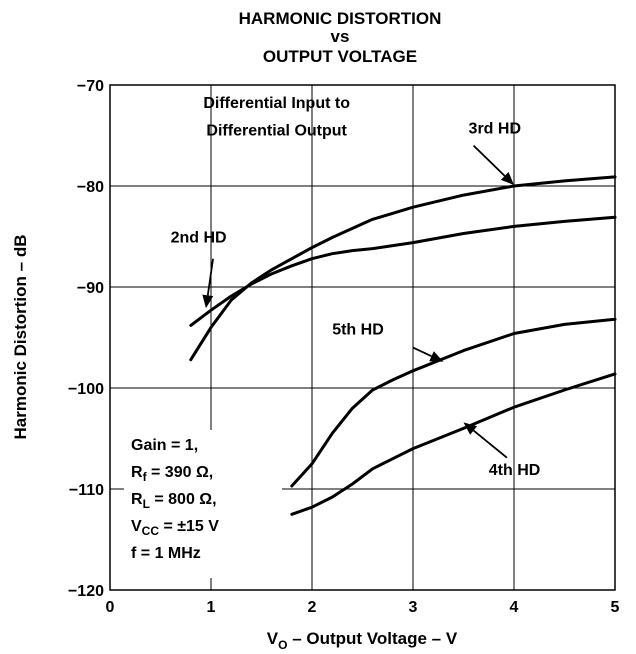 This screenshot has width=636, height=654. Describe the element at coordinates (358, 329) in the screenshot. I see `annotation-5th-hd: 5th HD` at that location.